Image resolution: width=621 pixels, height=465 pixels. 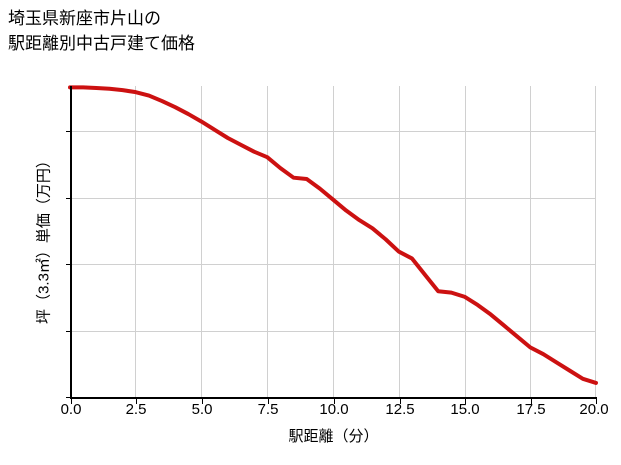 I want to click on gridline-x-17.5, so click(x=530, y=242).